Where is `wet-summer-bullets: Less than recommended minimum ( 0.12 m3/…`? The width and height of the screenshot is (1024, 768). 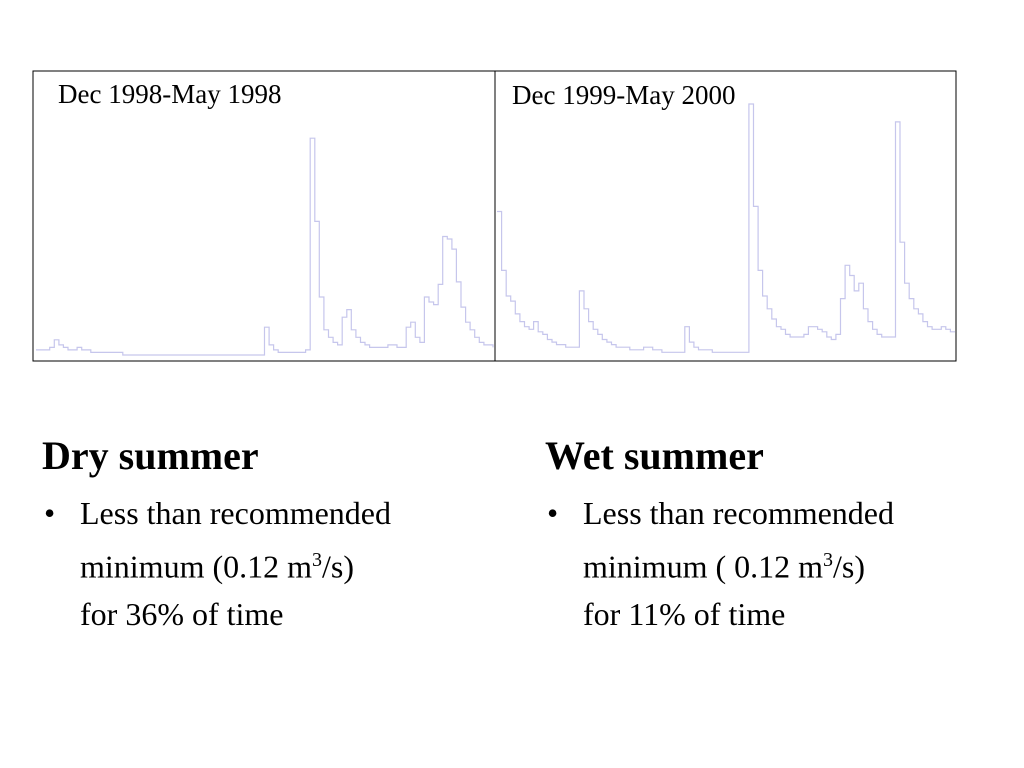
wet-summer-bullets: Less than recommended minimum ( 0.12 m3/… is located at coordinates (775, 564).